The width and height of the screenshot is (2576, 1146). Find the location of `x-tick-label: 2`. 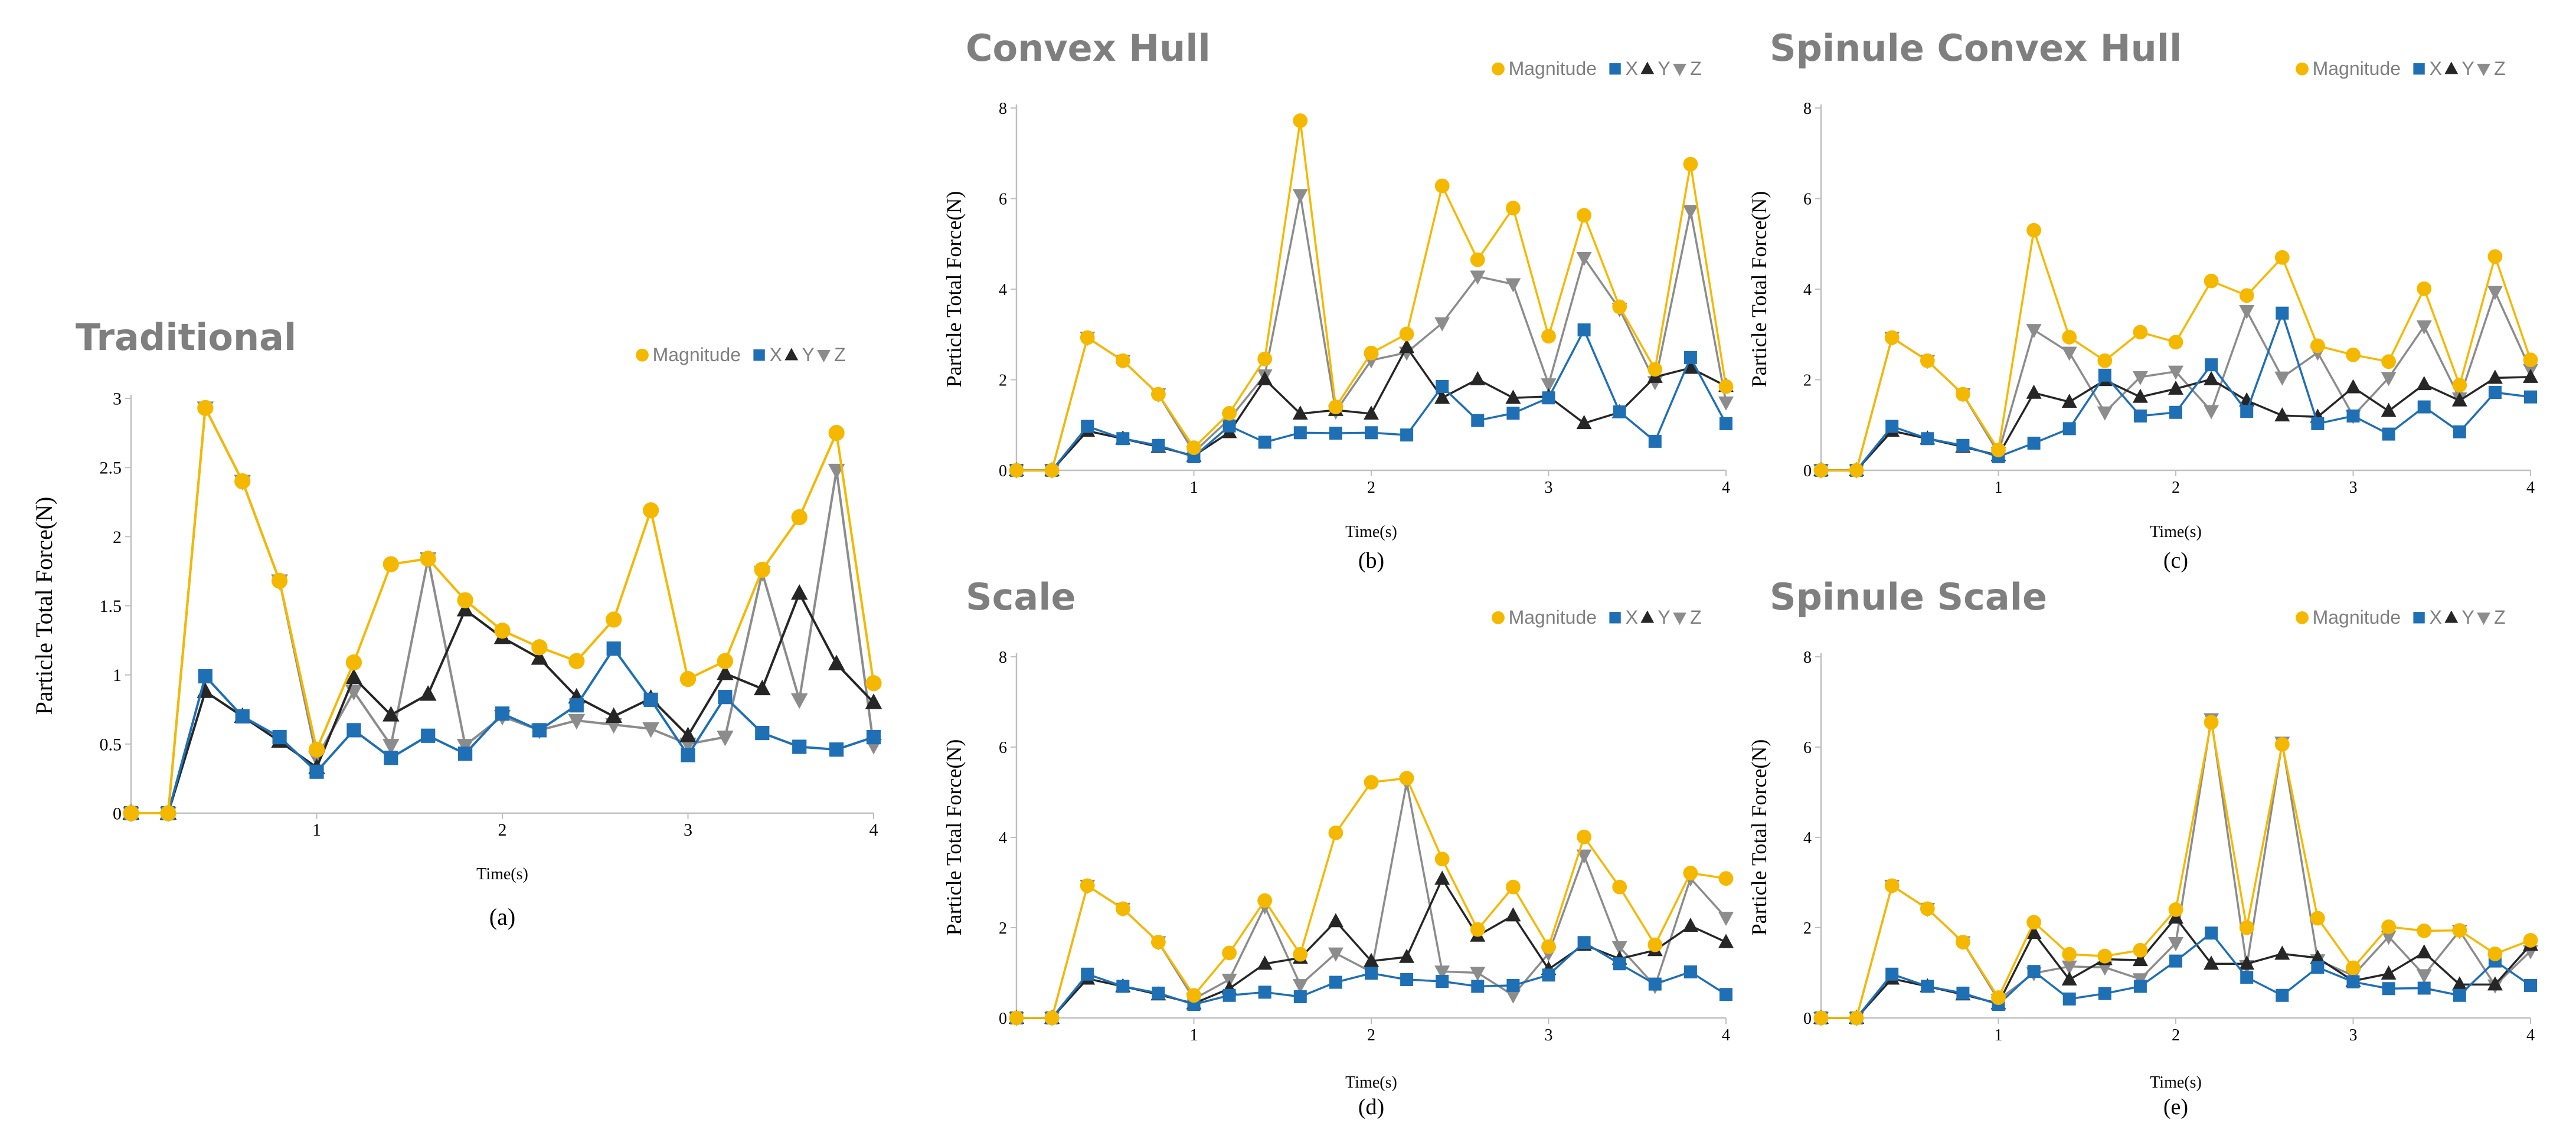

x-tick-label: 2 is located at coordinates (1371, 488).